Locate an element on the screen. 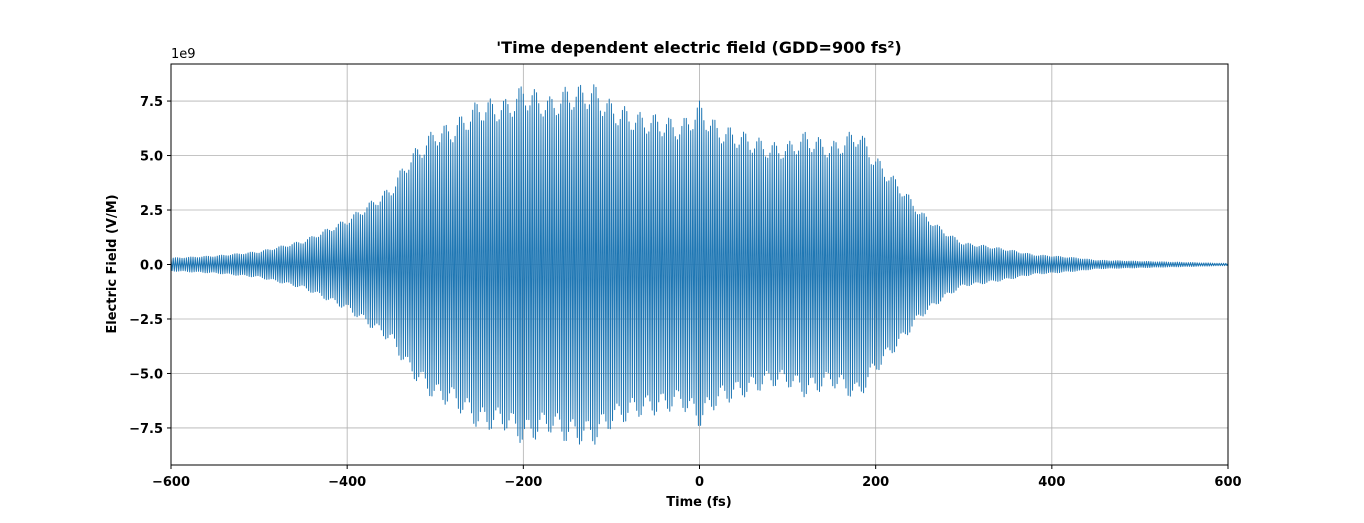  y-tick-label: 5.0 is located at coordinates (151, 157).